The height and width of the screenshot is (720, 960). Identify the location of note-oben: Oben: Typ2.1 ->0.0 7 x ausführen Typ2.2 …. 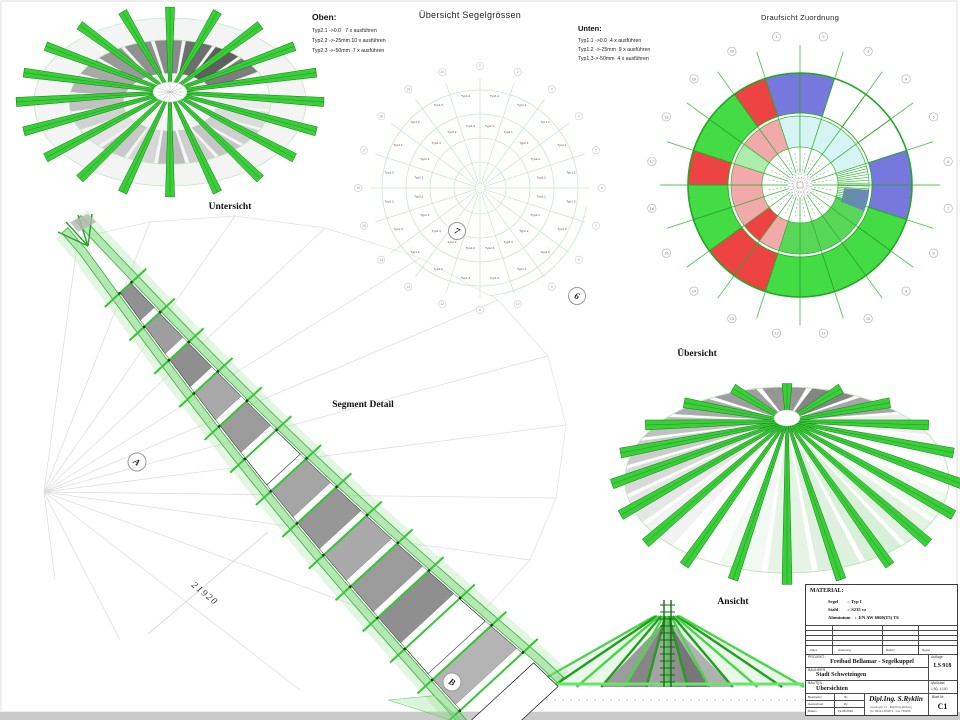
(349, 34).